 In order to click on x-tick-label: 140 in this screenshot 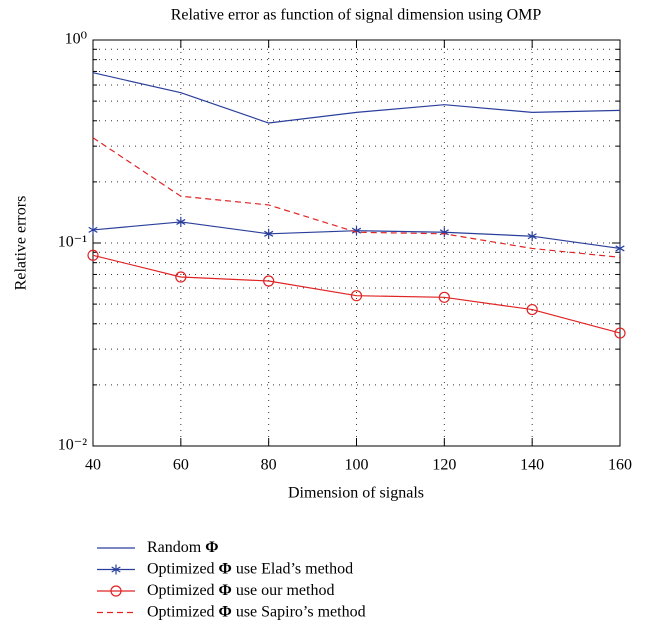, I will do `click(532, 465)`.